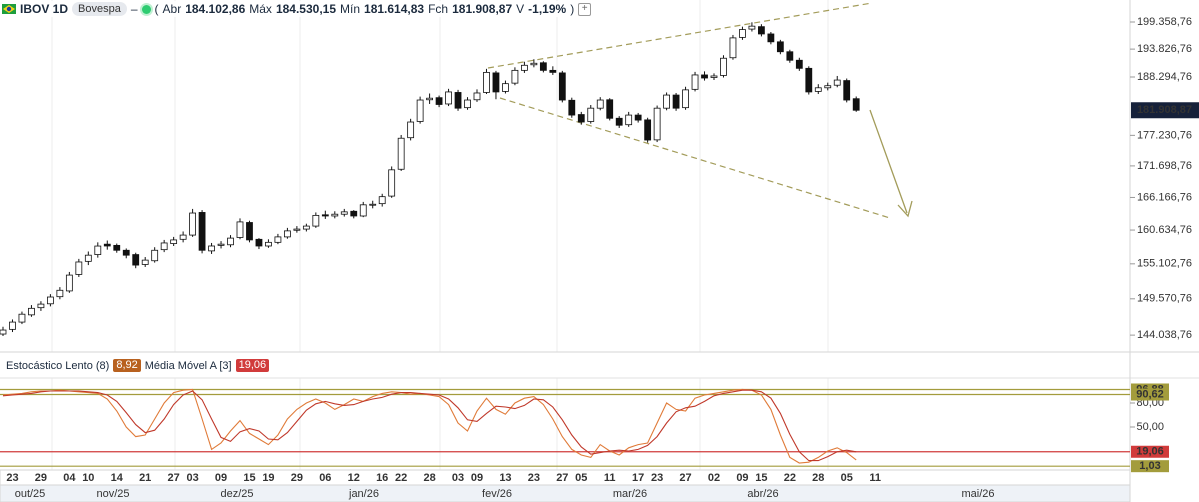 Image resolution: width=1199 pixels, height=502 pixels. Describe the element at coordinates (1164, 197) in the screenshot. I see `y-tick-label: 166.166,76` at that location.